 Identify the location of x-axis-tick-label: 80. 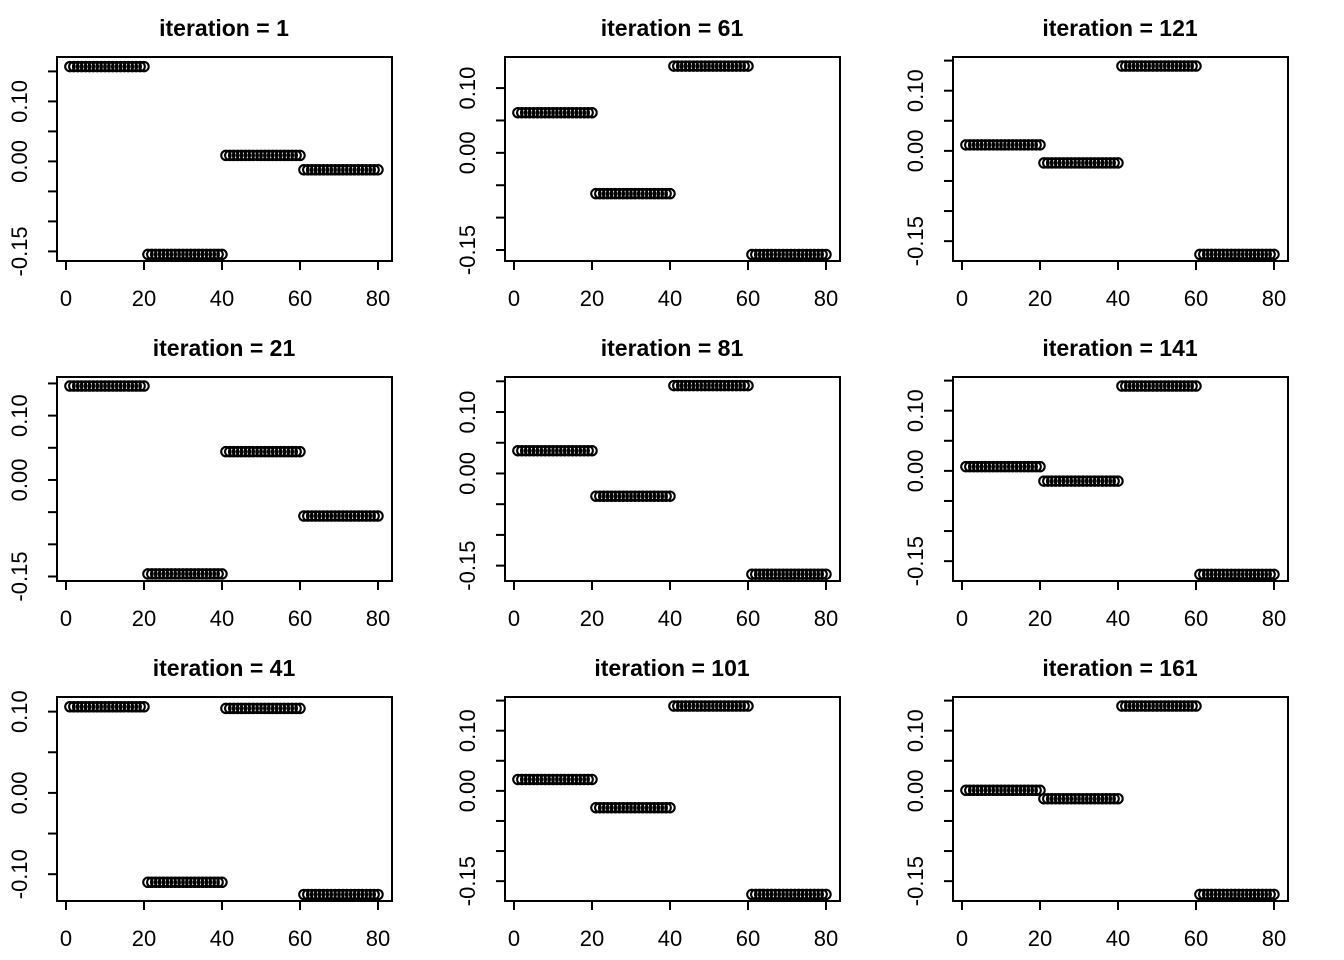
(826, 618).